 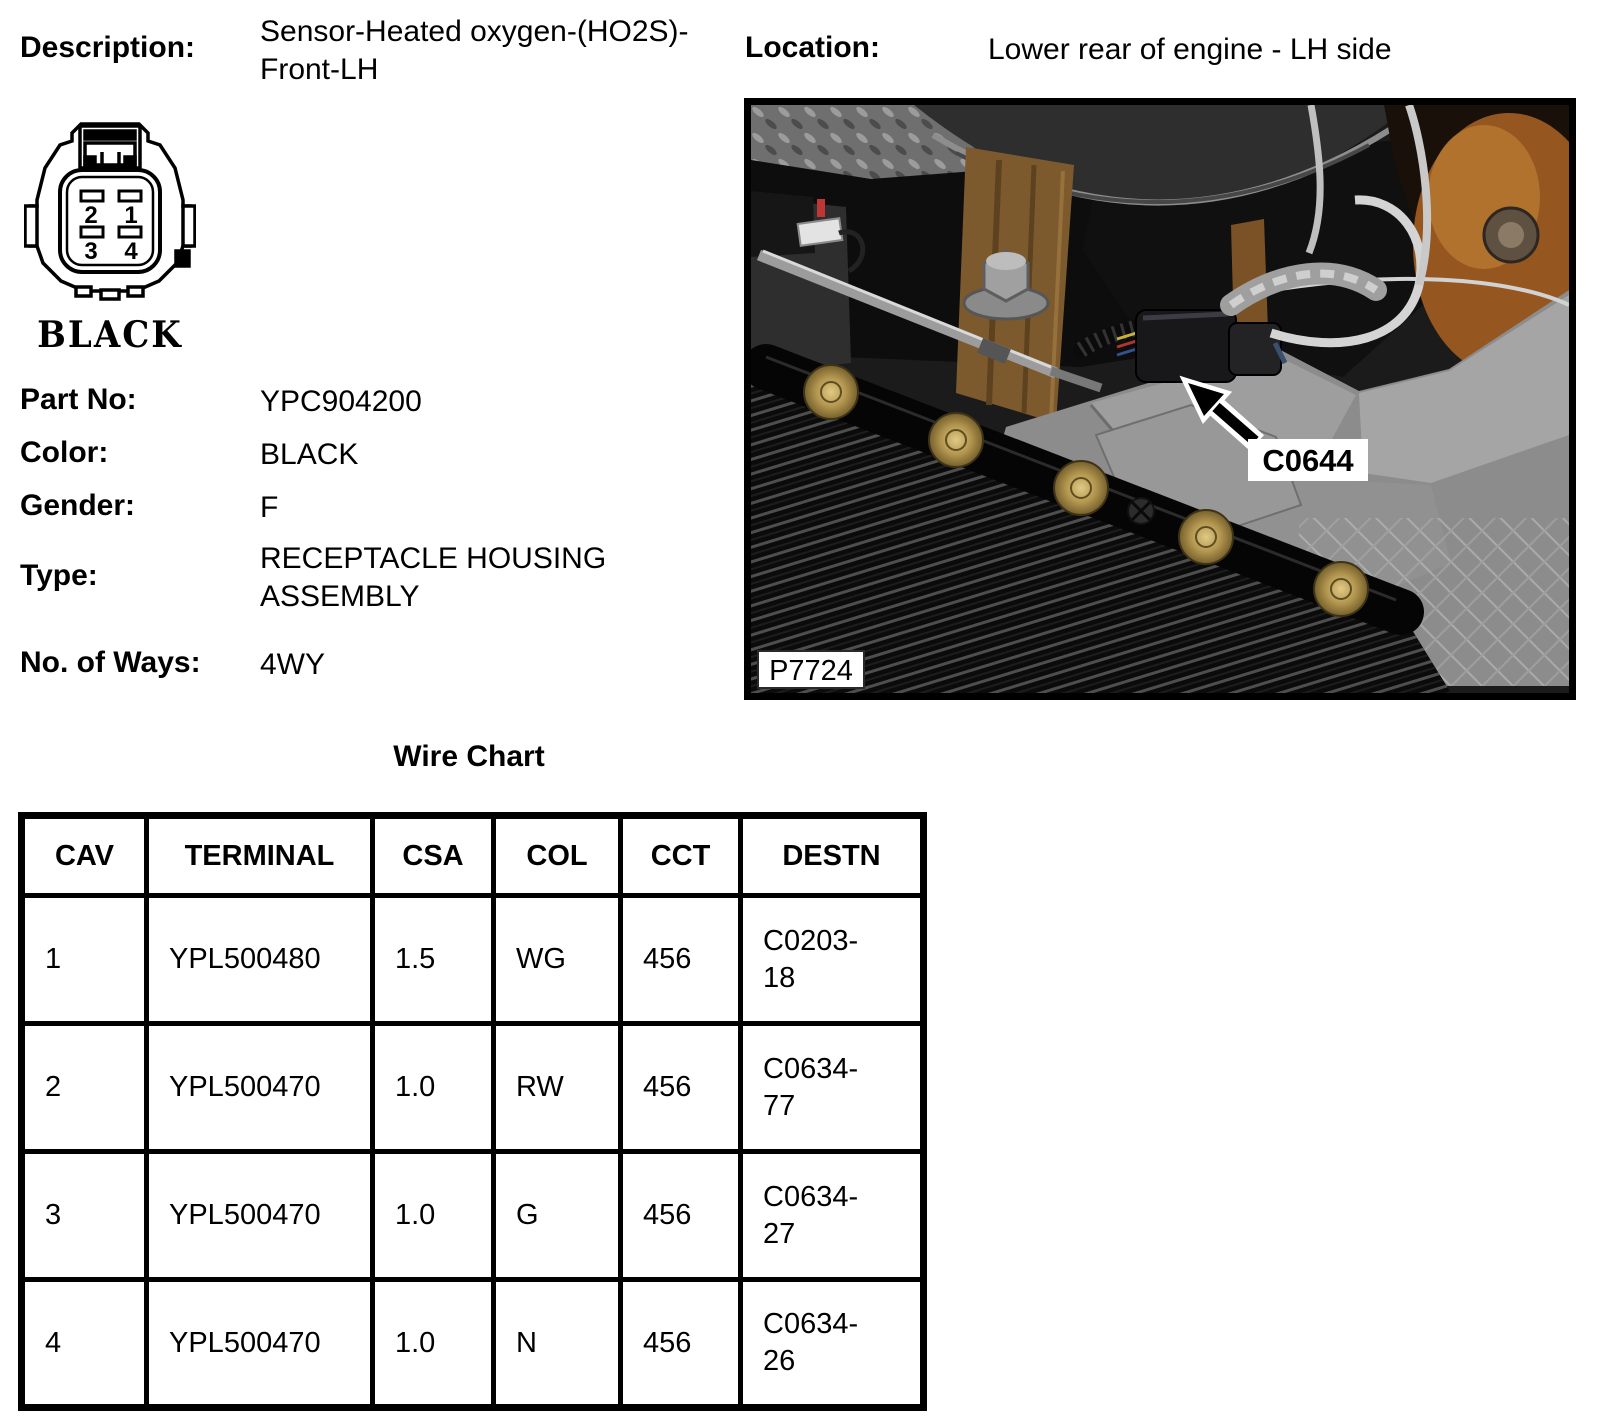 What do you see at coordinates (84, 1087) in the screenshot?
I see `cell-cav: 2` at bounding box center [84, 1087].